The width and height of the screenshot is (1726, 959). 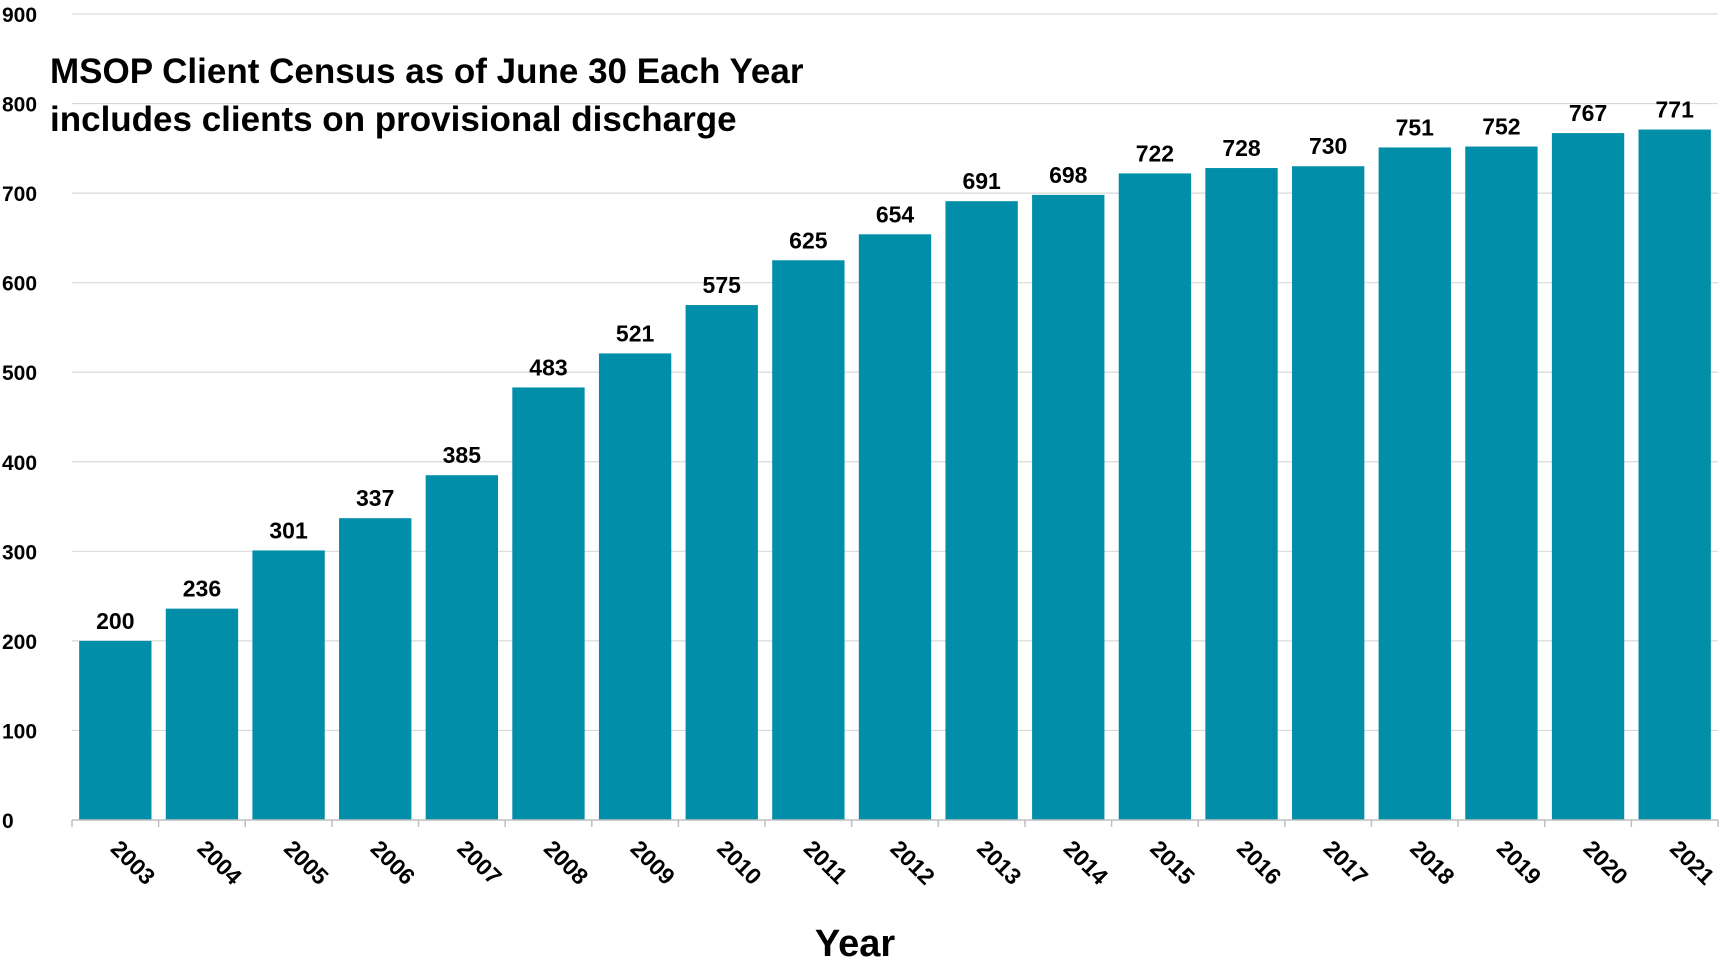 What do you see at coordinates (1241, 148) in the screenshot?
I see `data-label-2016: 728` at bounding box center [1241, 148].